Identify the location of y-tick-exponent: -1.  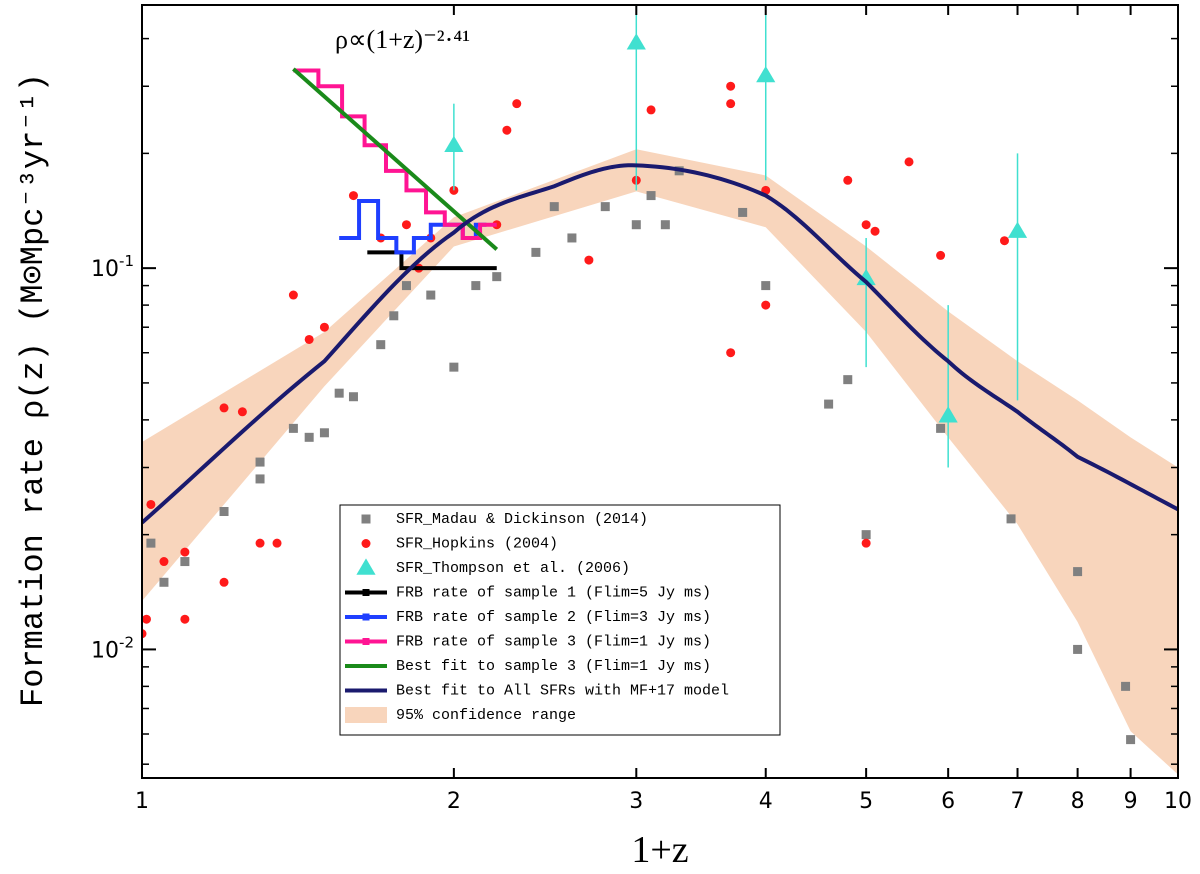
(126, 261).